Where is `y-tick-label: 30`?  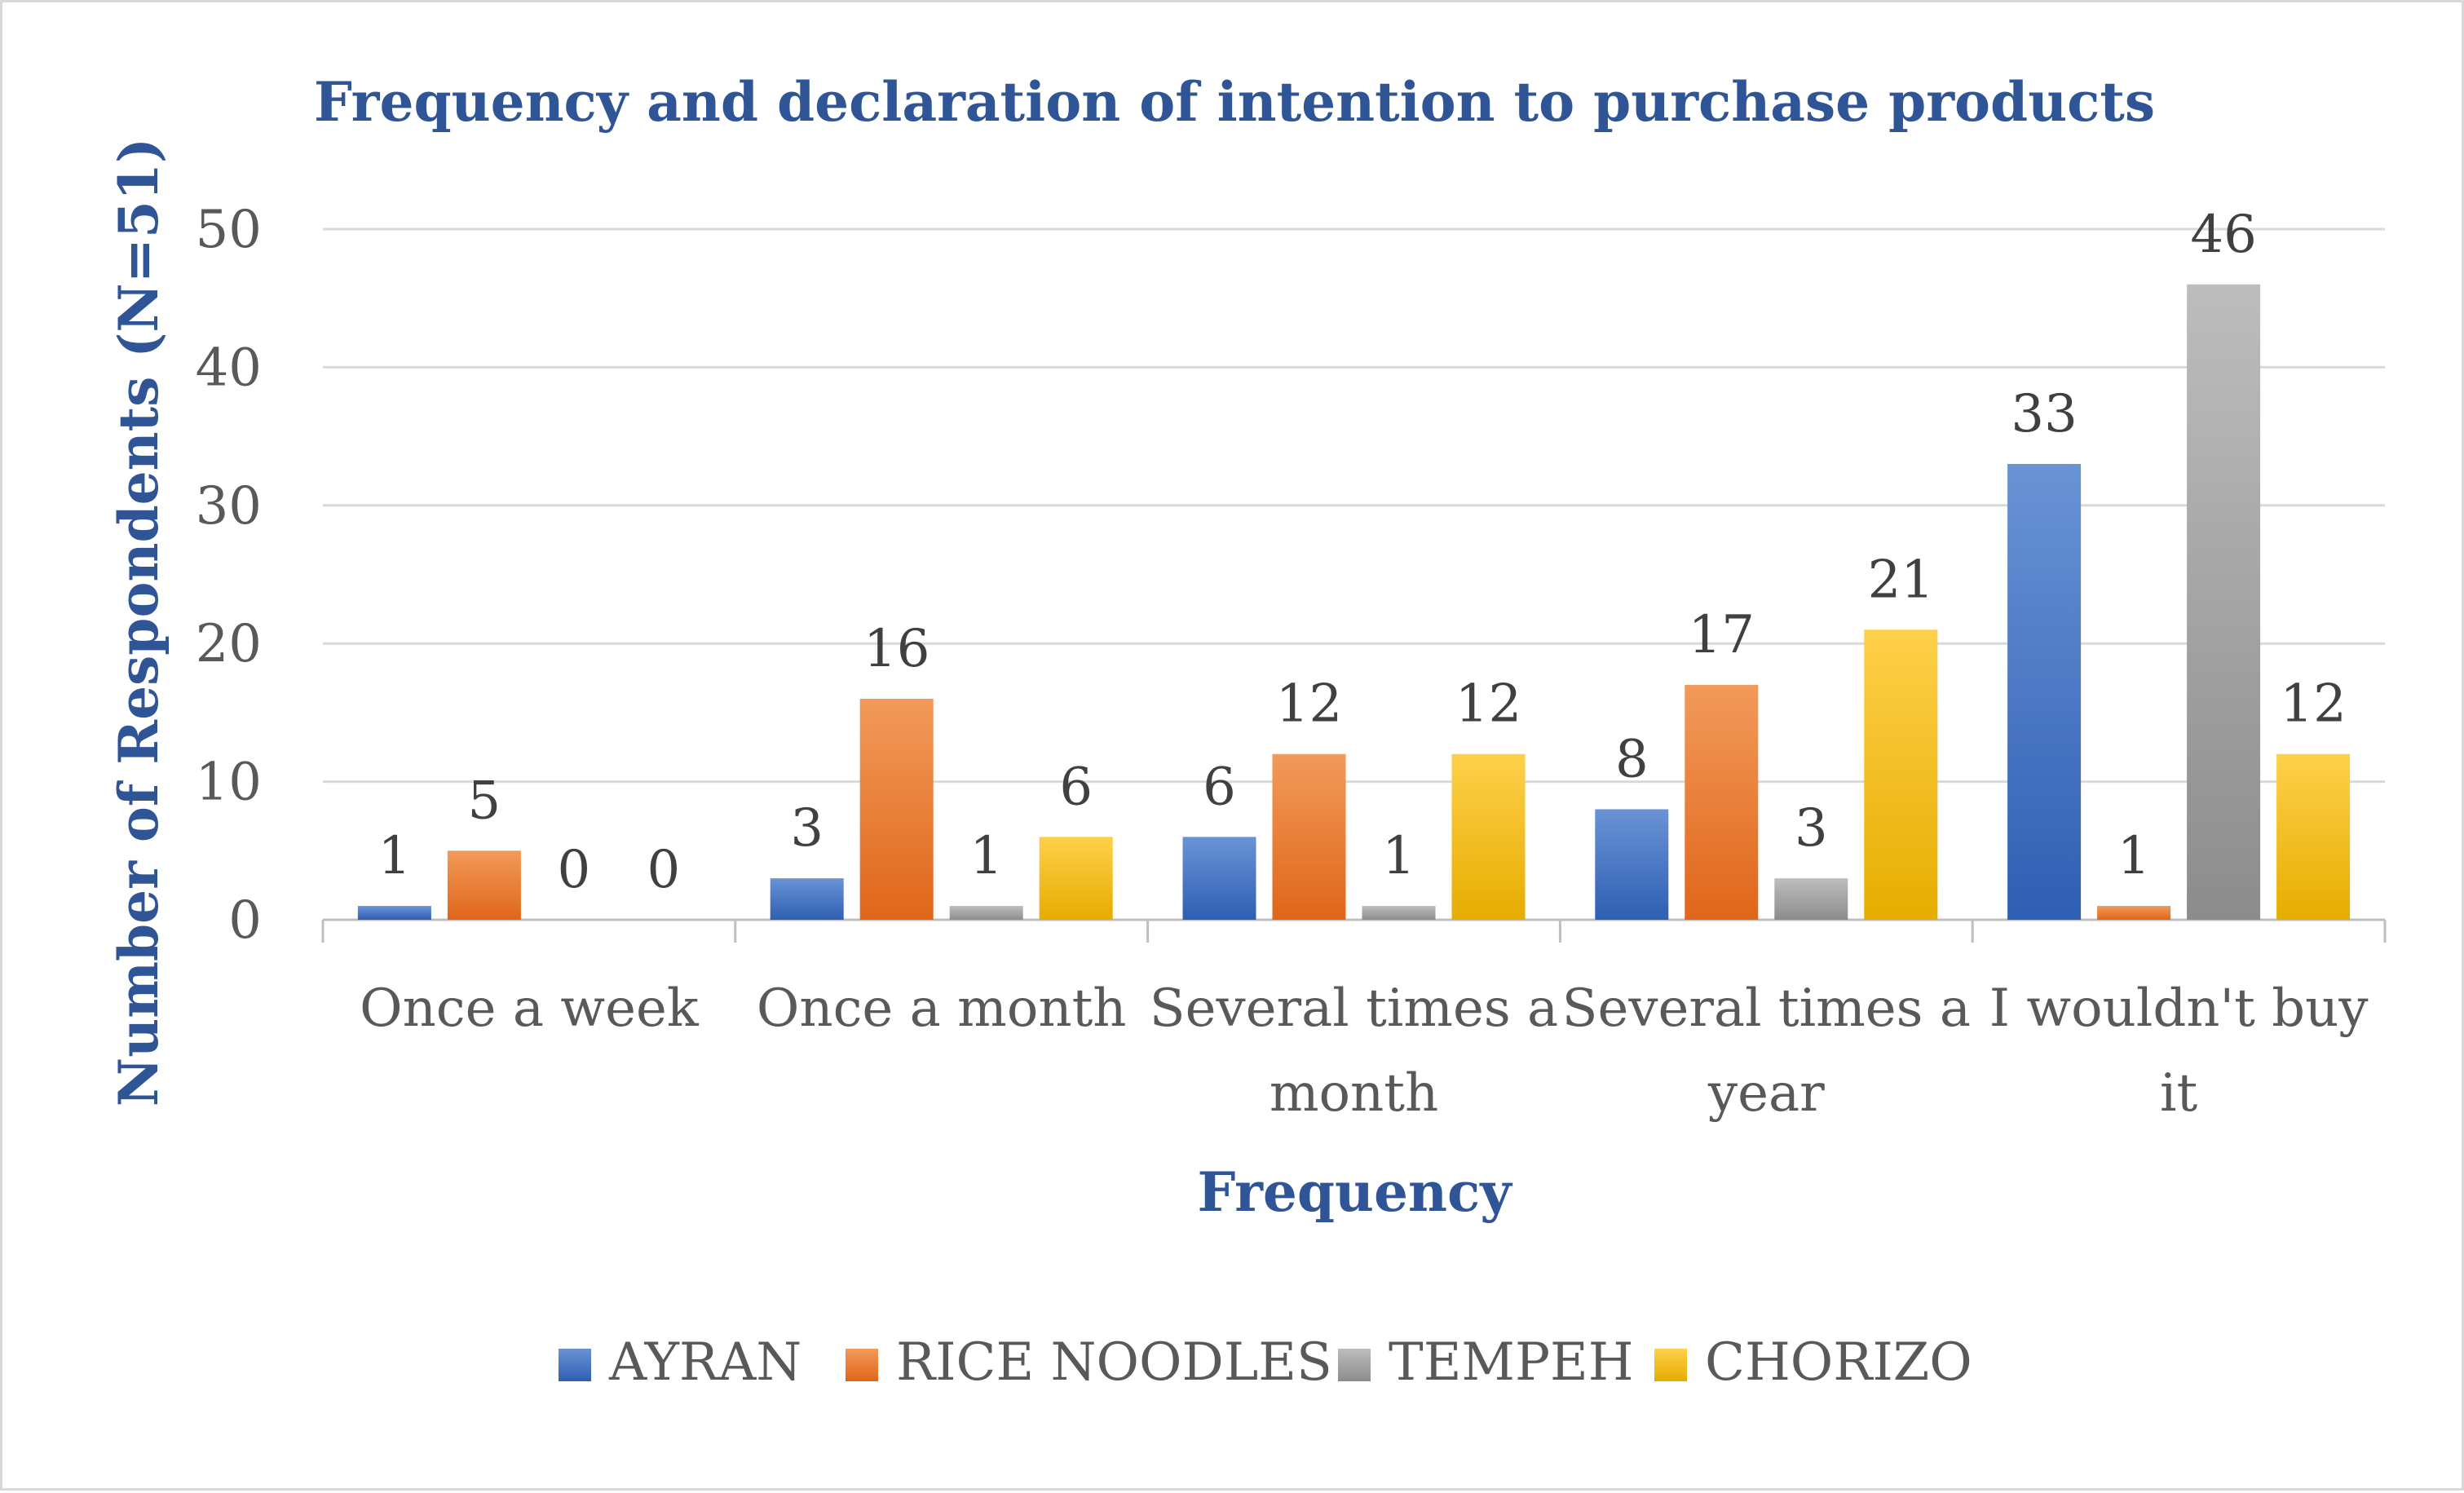
y-tick-label: 30 is located at coordinates (229, 506).